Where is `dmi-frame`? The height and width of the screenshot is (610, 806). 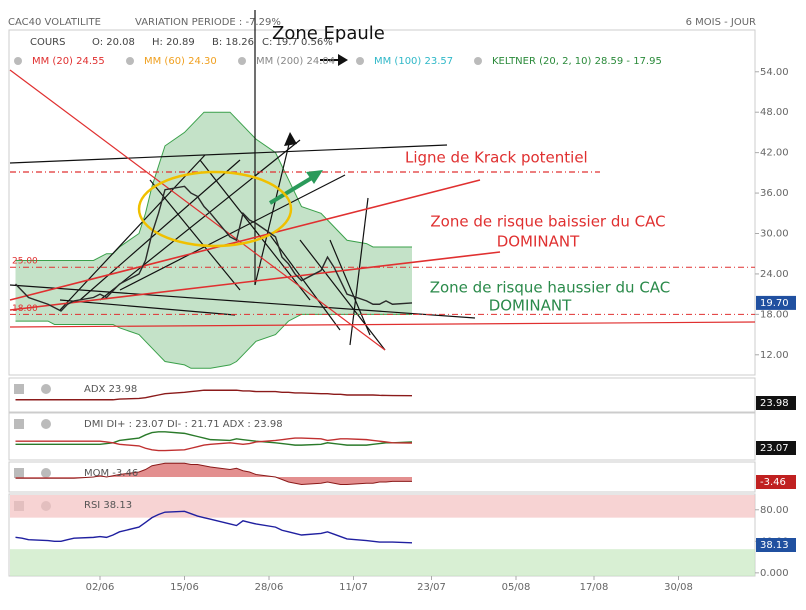
dmi-frame is located at coordinates (382, 436).